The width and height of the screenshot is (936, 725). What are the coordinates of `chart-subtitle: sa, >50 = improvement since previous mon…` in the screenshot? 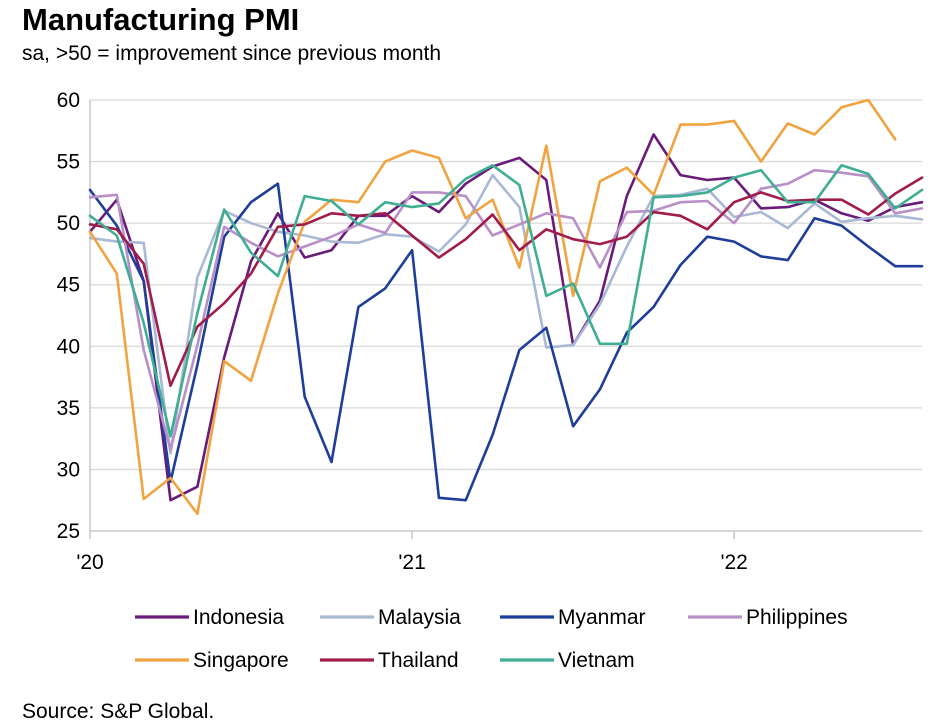 It's located at (232, 53).